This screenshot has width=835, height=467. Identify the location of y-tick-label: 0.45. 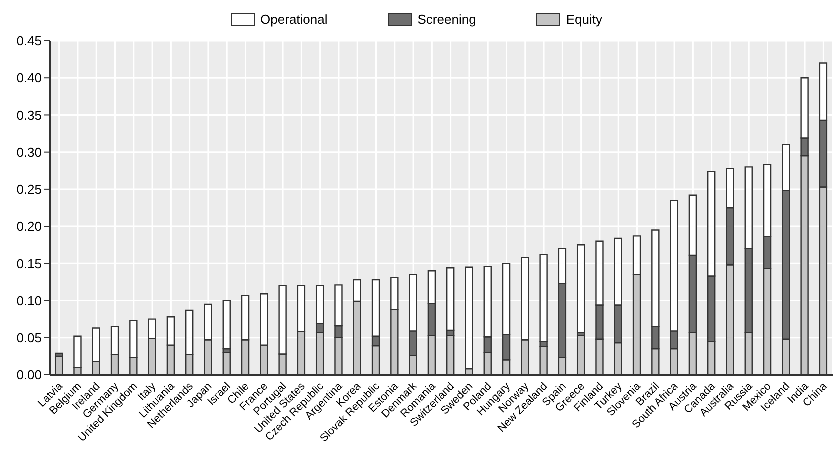
(29, 41).